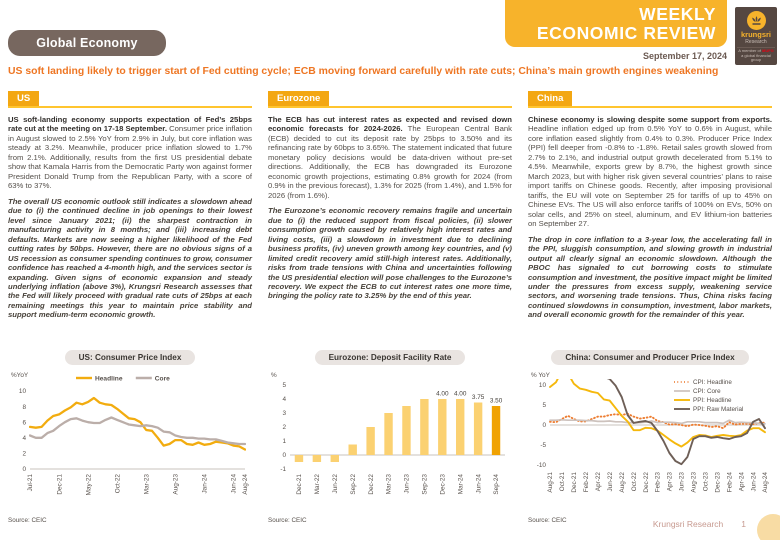 The width and height of the screenshot is (780, 540). Describe the element at coordinates (478, 397) in the screenshot. I see `svg-text: 3.75` at that location.